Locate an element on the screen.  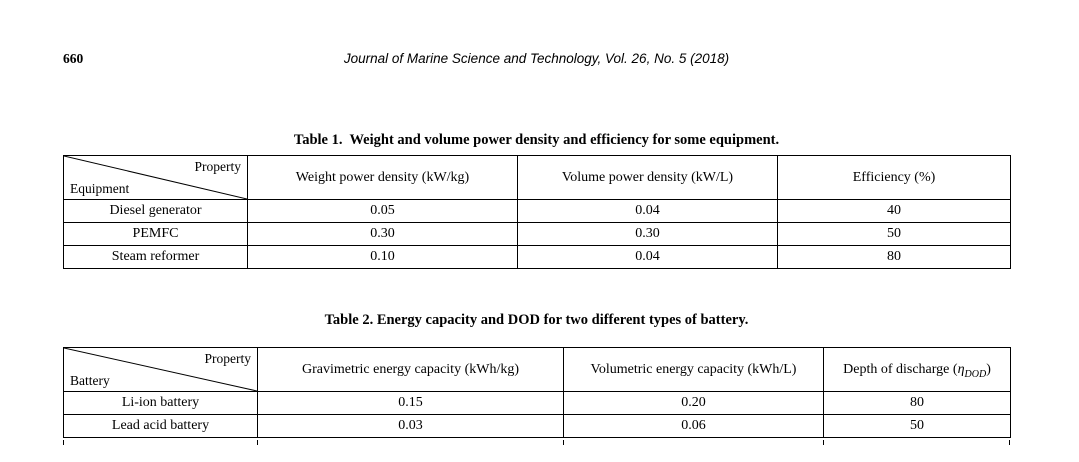
corner-label-battery: Battery is located at coordinates (90, 380).